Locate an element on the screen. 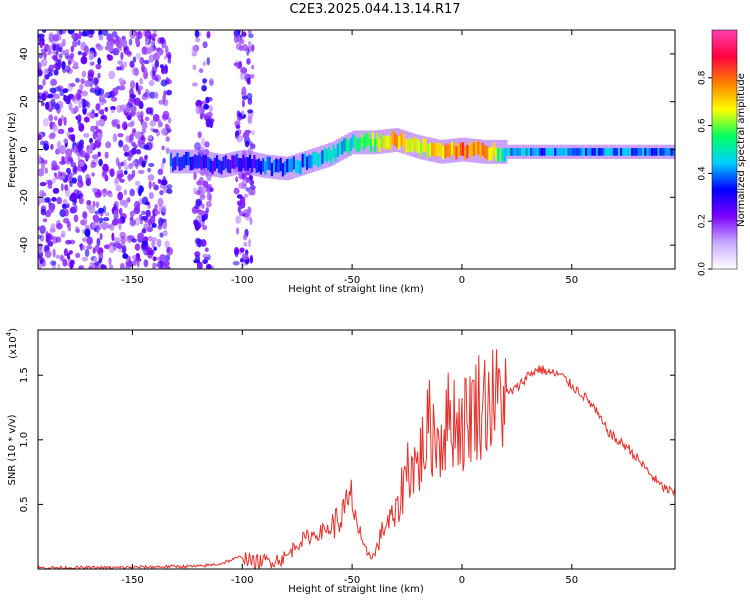 The height and width of the screenshot is (600, 750). snr-ytick-label: 0.5 is located at coordinates (24, 504).